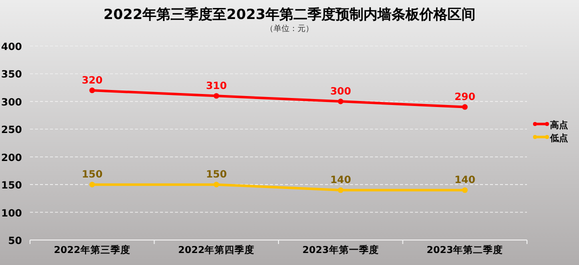  What do you see at coordinates (11, 214) in the screenshot?
I see `y-tick-label: 100` at bounding box center [11, 214].